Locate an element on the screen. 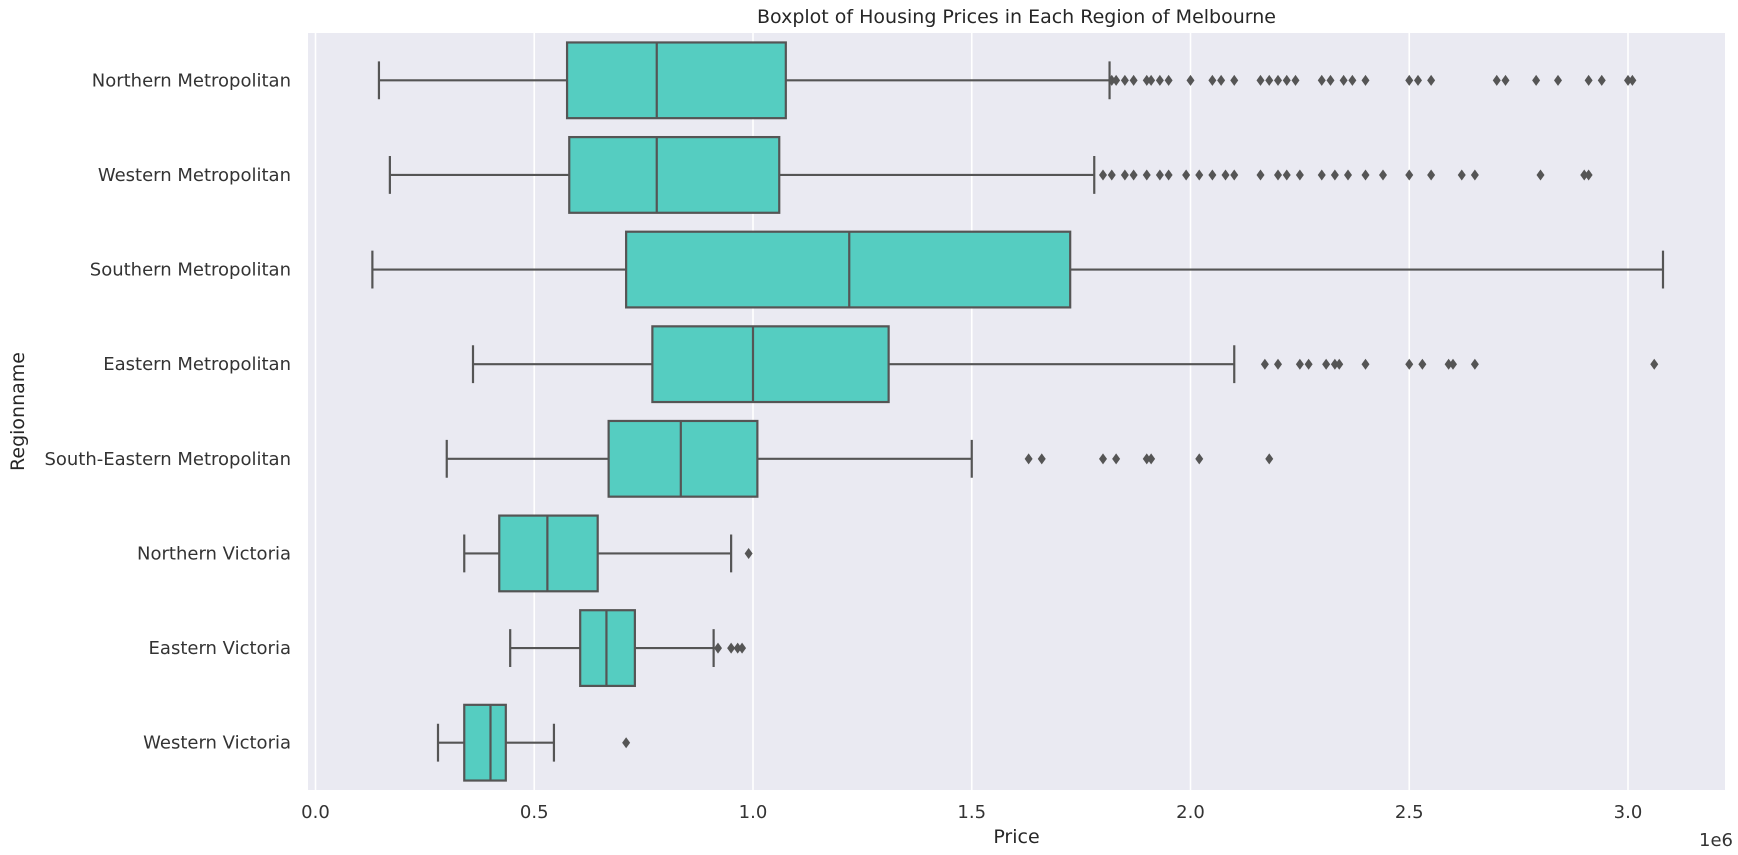 Image resolution: width=1738 pixels, height=855 pixels. y-tick-label: South-Eastern Metropolitan is located at coordinates (167, 459).